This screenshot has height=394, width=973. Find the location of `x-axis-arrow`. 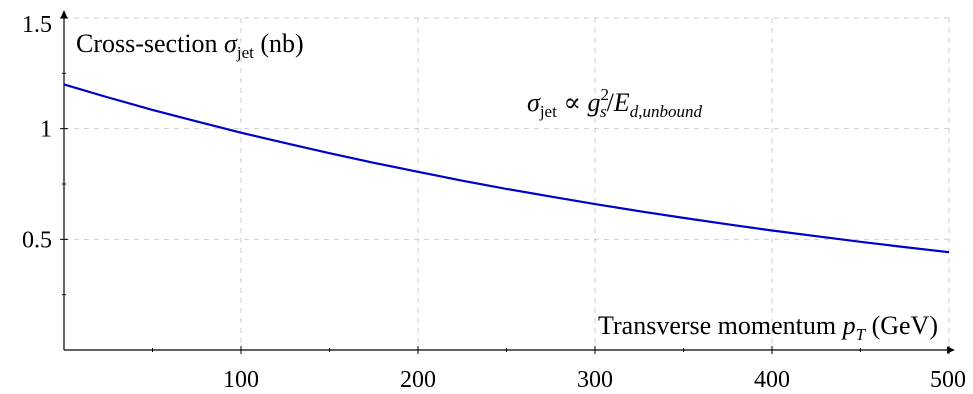

x-axis-arrow is located at coordinates (951, 350).